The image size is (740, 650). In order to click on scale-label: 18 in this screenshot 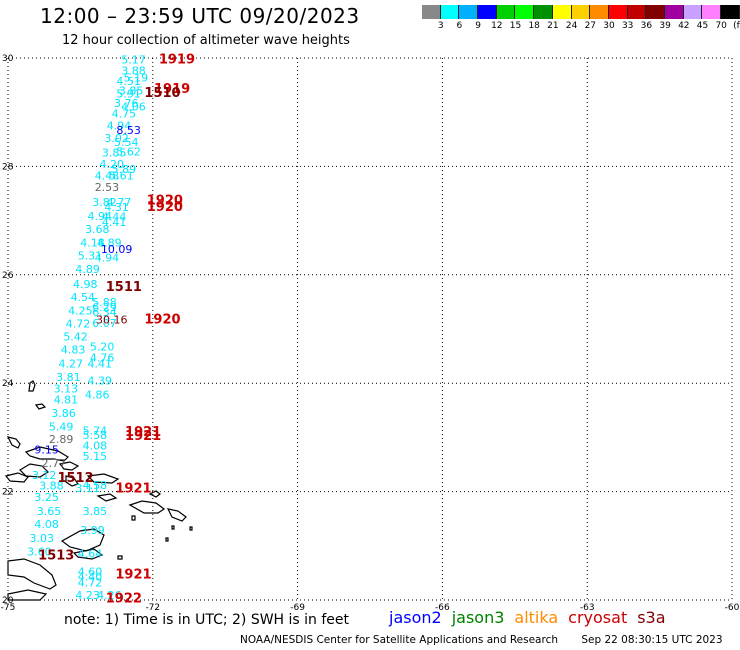, I will do `click(534, 26)`.